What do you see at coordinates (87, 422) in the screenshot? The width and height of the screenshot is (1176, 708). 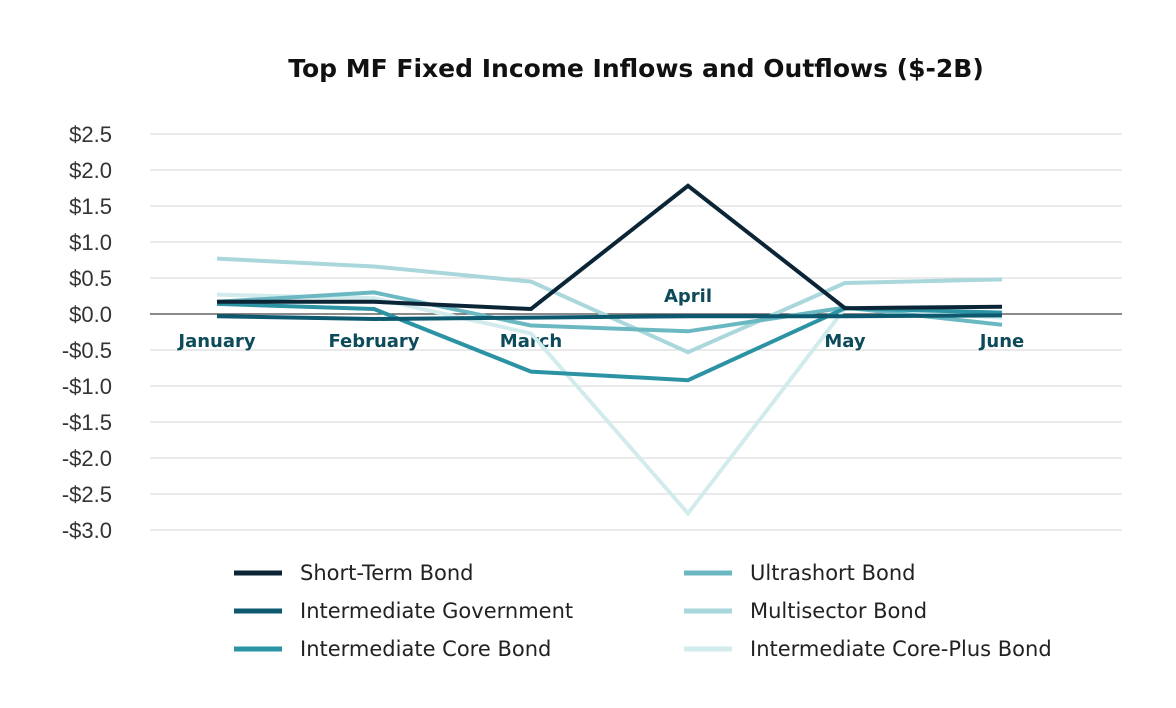 I see `y-tick-label: -$1.5` at bounding box center [87, 422].